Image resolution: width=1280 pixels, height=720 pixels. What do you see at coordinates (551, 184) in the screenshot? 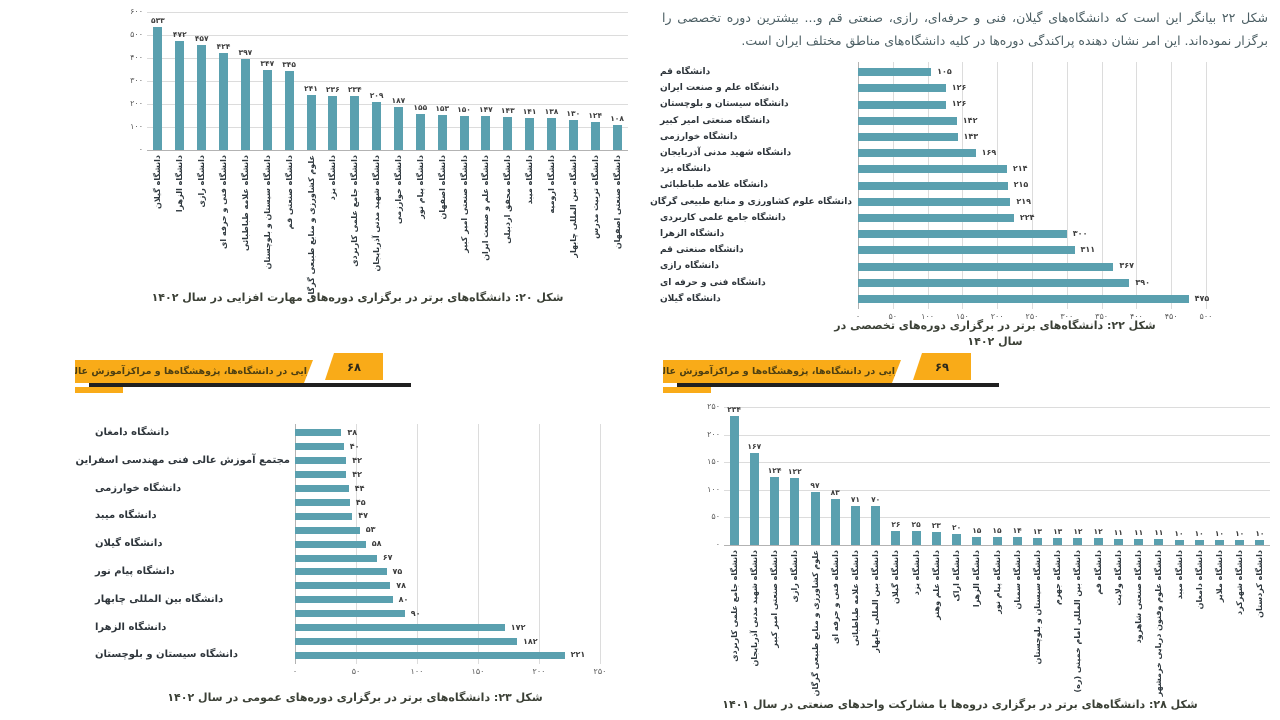
I see `category-label: دانشگاه ارومیه` at bounding box center [551, 184].